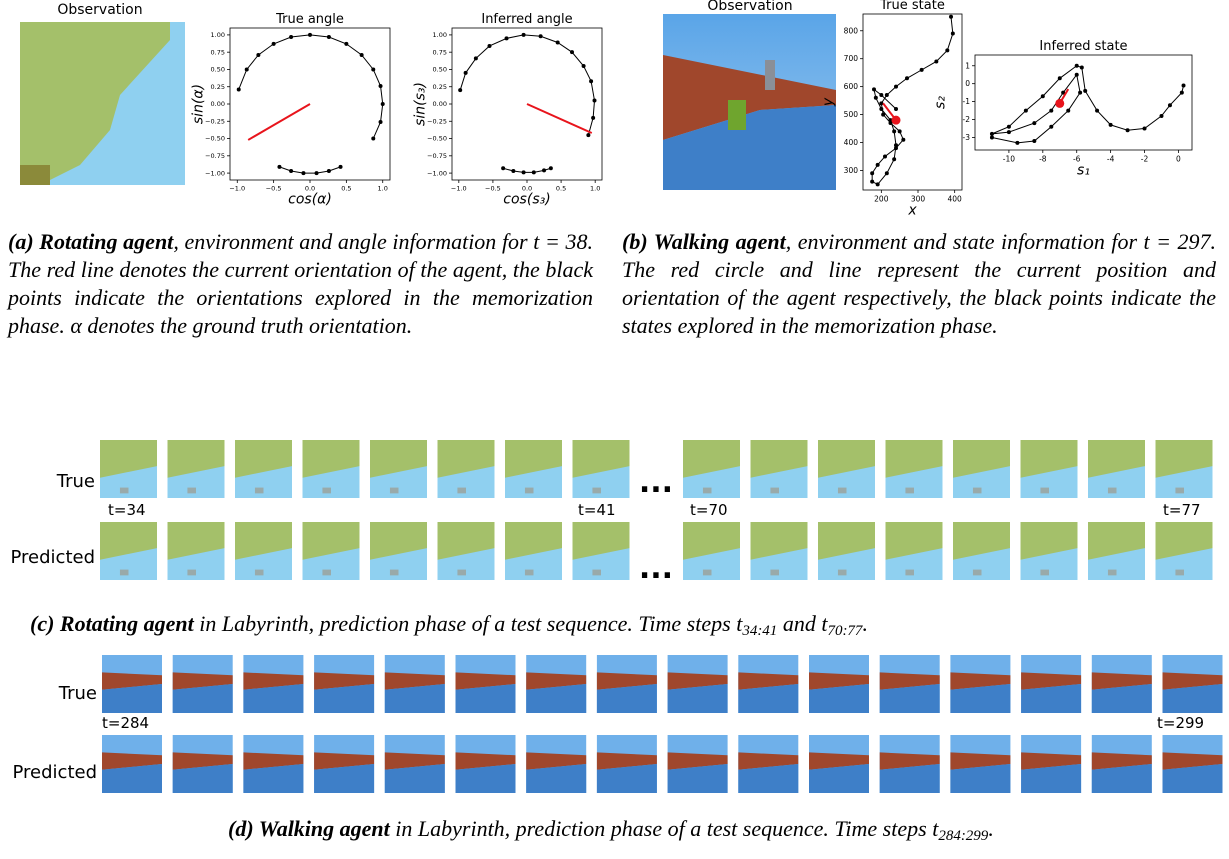 The width and height of the screenshot is (1229, 859). What do you see at coordinates (126, 623) in the screenshot?
I see `caption-bold: Rotating agent` at bounding box center [126, 623].